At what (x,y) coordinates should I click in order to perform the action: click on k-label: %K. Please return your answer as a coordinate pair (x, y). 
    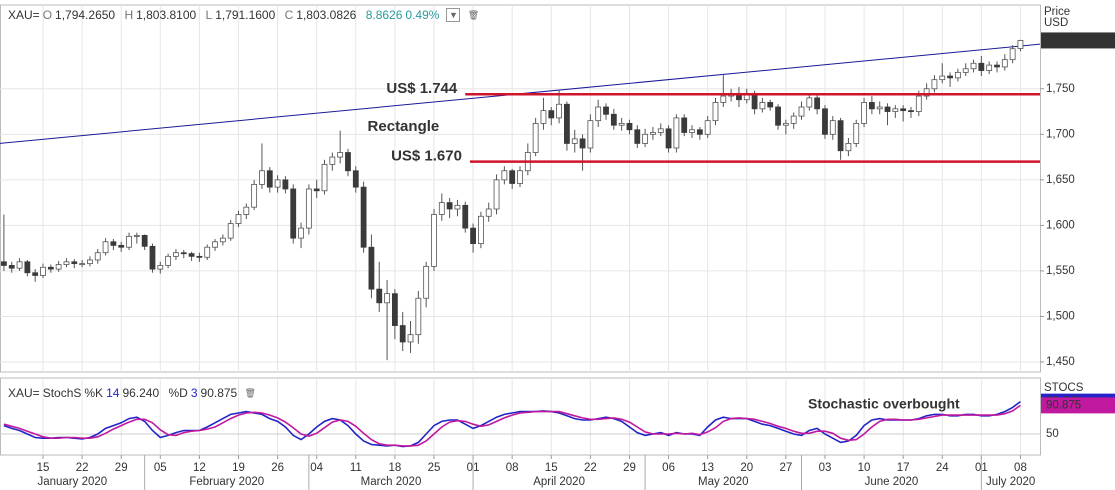
    Looking at the image, I should click on (94, 393).